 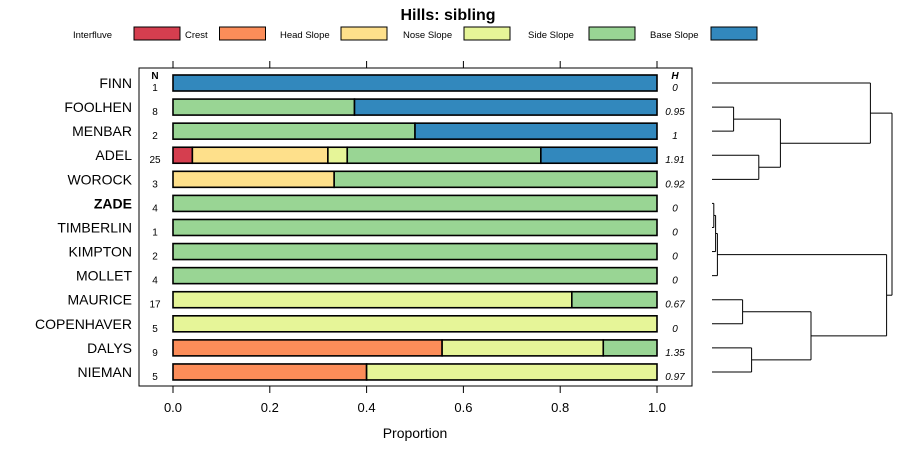 I want to click on row-h: 0.67, so click(x=675, y=305).